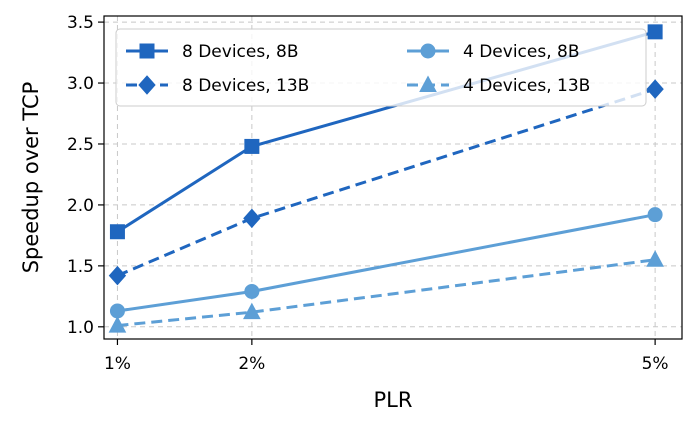 The width and height of the screenshot is (698, 430). I want to click on legend-label: 4 Devices, 8B, so click(521, 52).